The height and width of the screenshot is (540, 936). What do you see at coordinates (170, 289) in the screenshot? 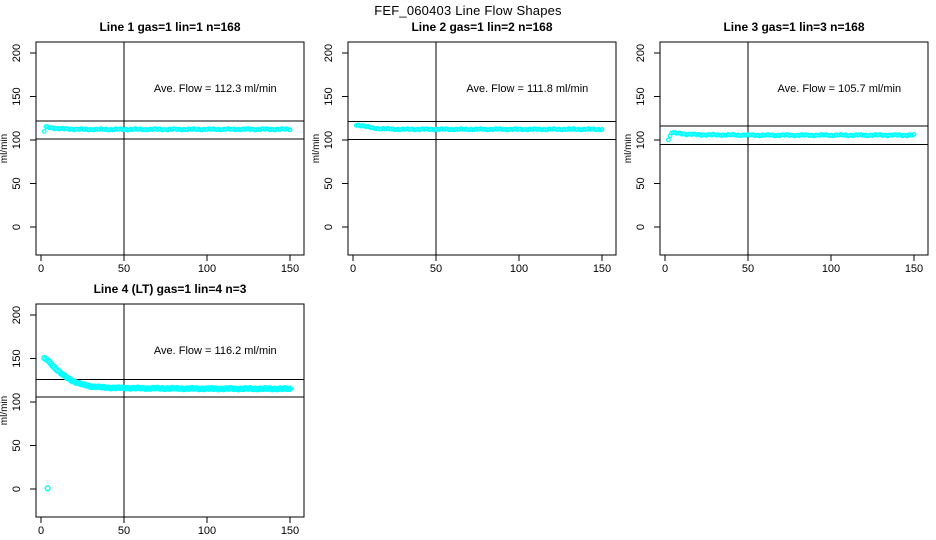
I see `panel-title: Line 4 (LT) gas=1 lin=4 n=3` at bounding box center [170, 289].